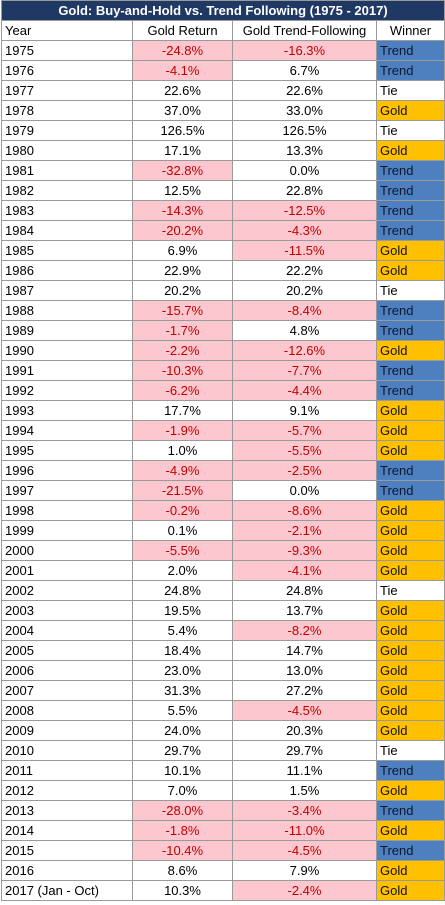 Image resolution: width=445 pixels, height=905 pixels. Describe the element at coordinates (223, 310) in the screenshot. I see `table-row: 1988 -15.7% -8.4% Trend` at that location.